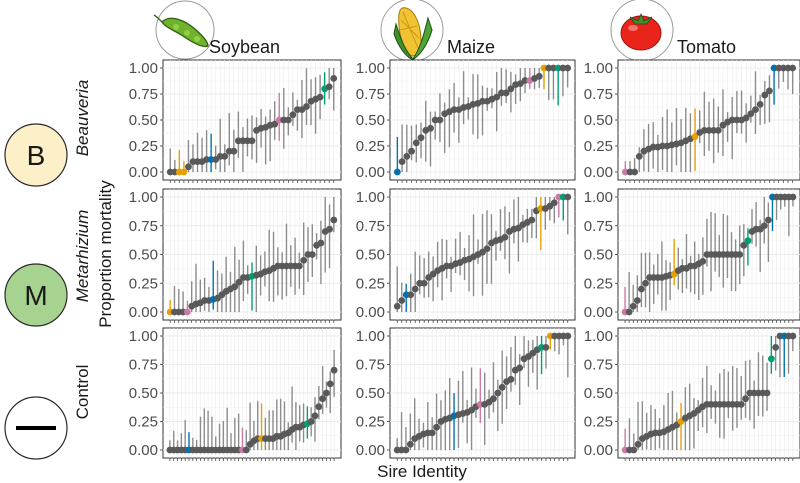 Image resolution: width=800 pixels, height=483 pixels. Describe the element at coordinates (36, 428) in the screenshot. I see `badge-control` at that location.